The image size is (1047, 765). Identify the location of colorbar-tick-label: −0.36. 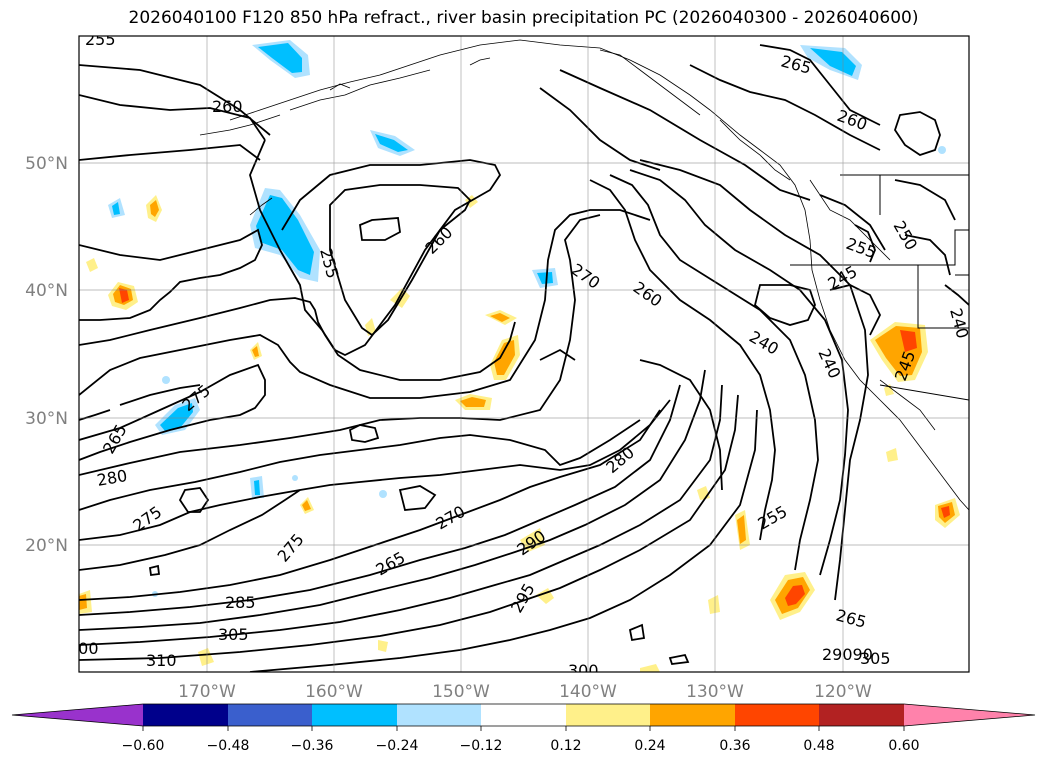
(312, 746).